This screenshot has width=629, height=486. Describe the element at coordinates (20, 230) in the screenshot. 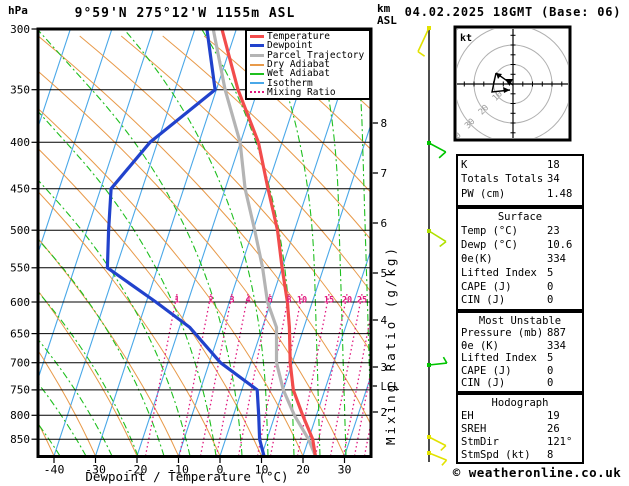

I see `pressure-tick-label: 500` at that location.